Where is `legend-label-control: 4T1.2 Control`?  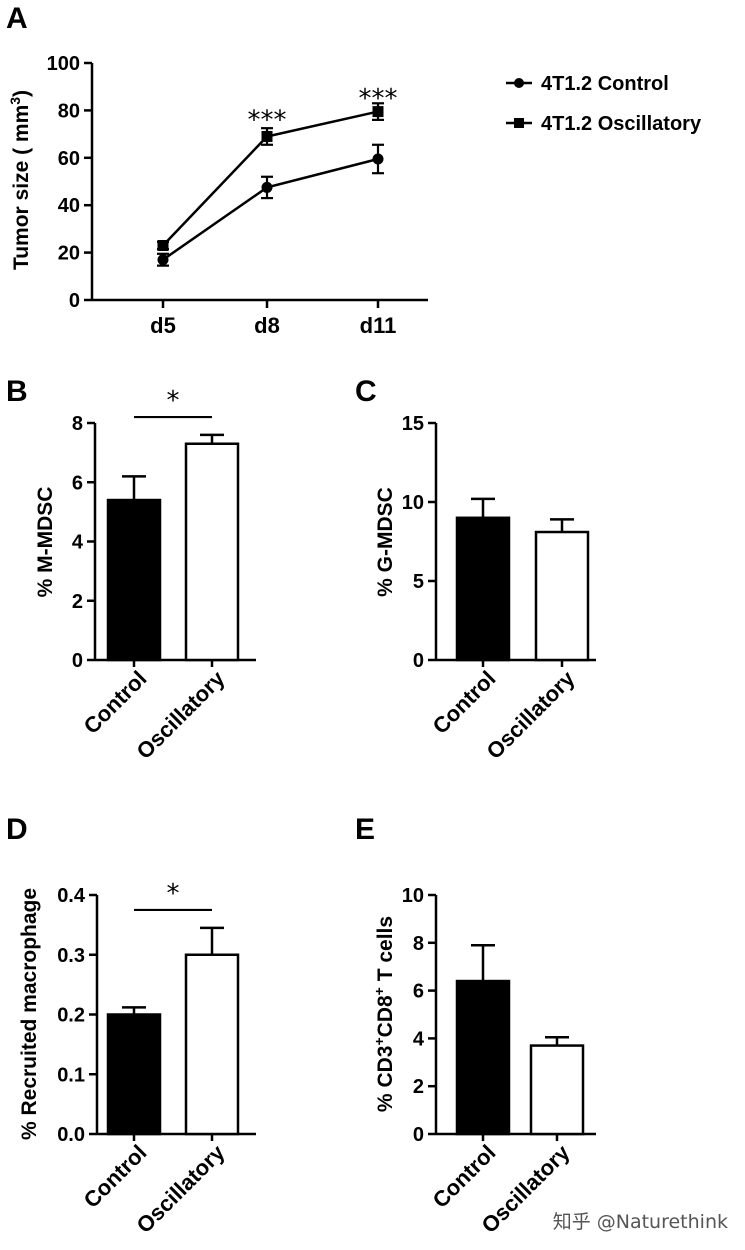 legend-label-control: 4T1.2 Control is located at coordinates (605, 84).